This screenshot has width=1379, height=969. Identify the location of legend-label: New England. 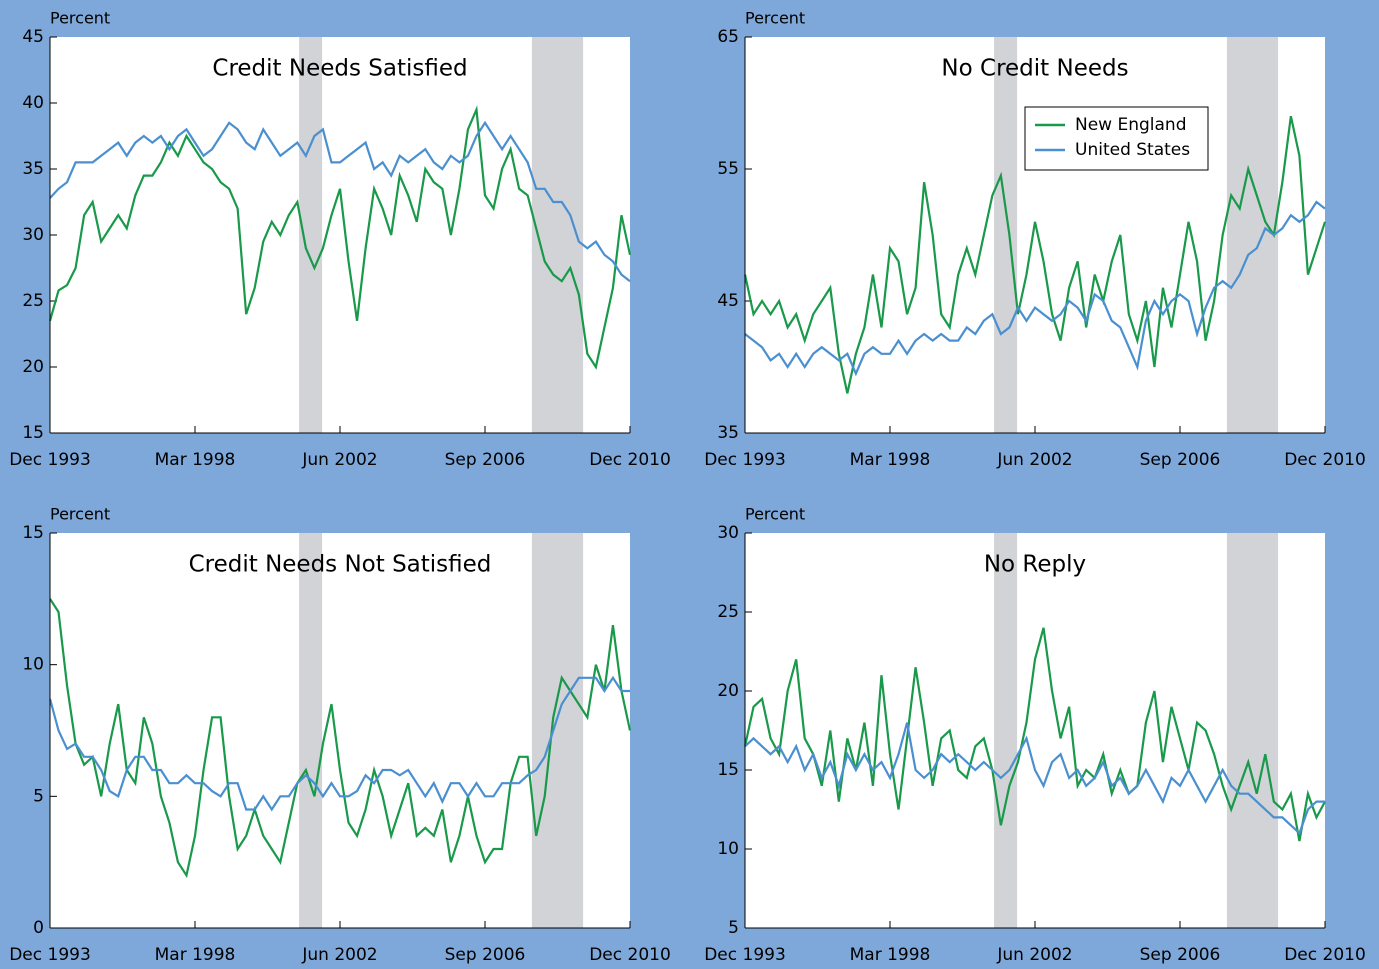
(1131, 125).